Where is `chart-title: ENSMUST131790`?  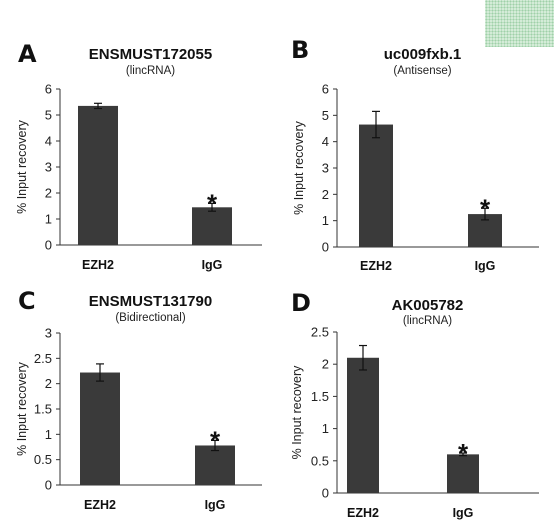 chart-title: ENSMUST131790 is located at coordinates (150, 301).